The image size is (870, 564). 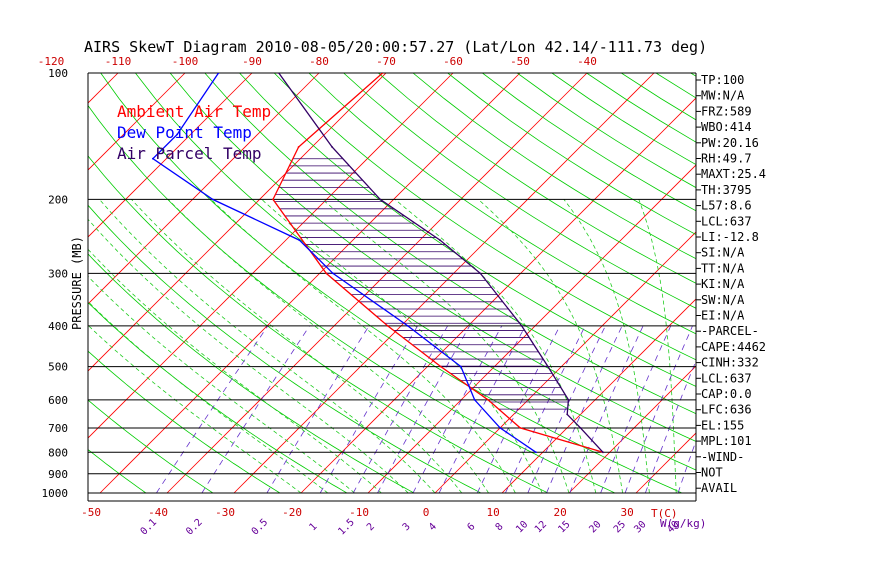 What do you see at coordinates (58, 400) in the screenshot?
I see `pressure-tick-label: 600` at bounding box center [58, 400].